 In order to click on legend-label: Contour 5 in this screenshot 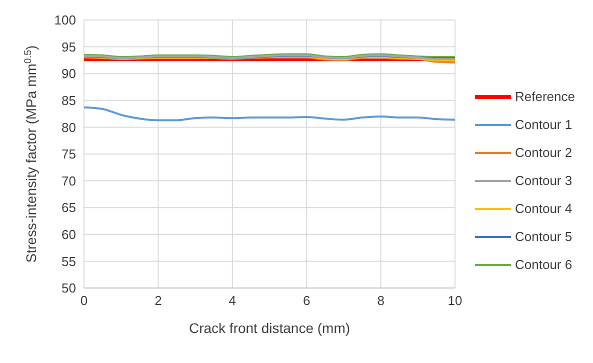, I will do `click(543, 236)`.